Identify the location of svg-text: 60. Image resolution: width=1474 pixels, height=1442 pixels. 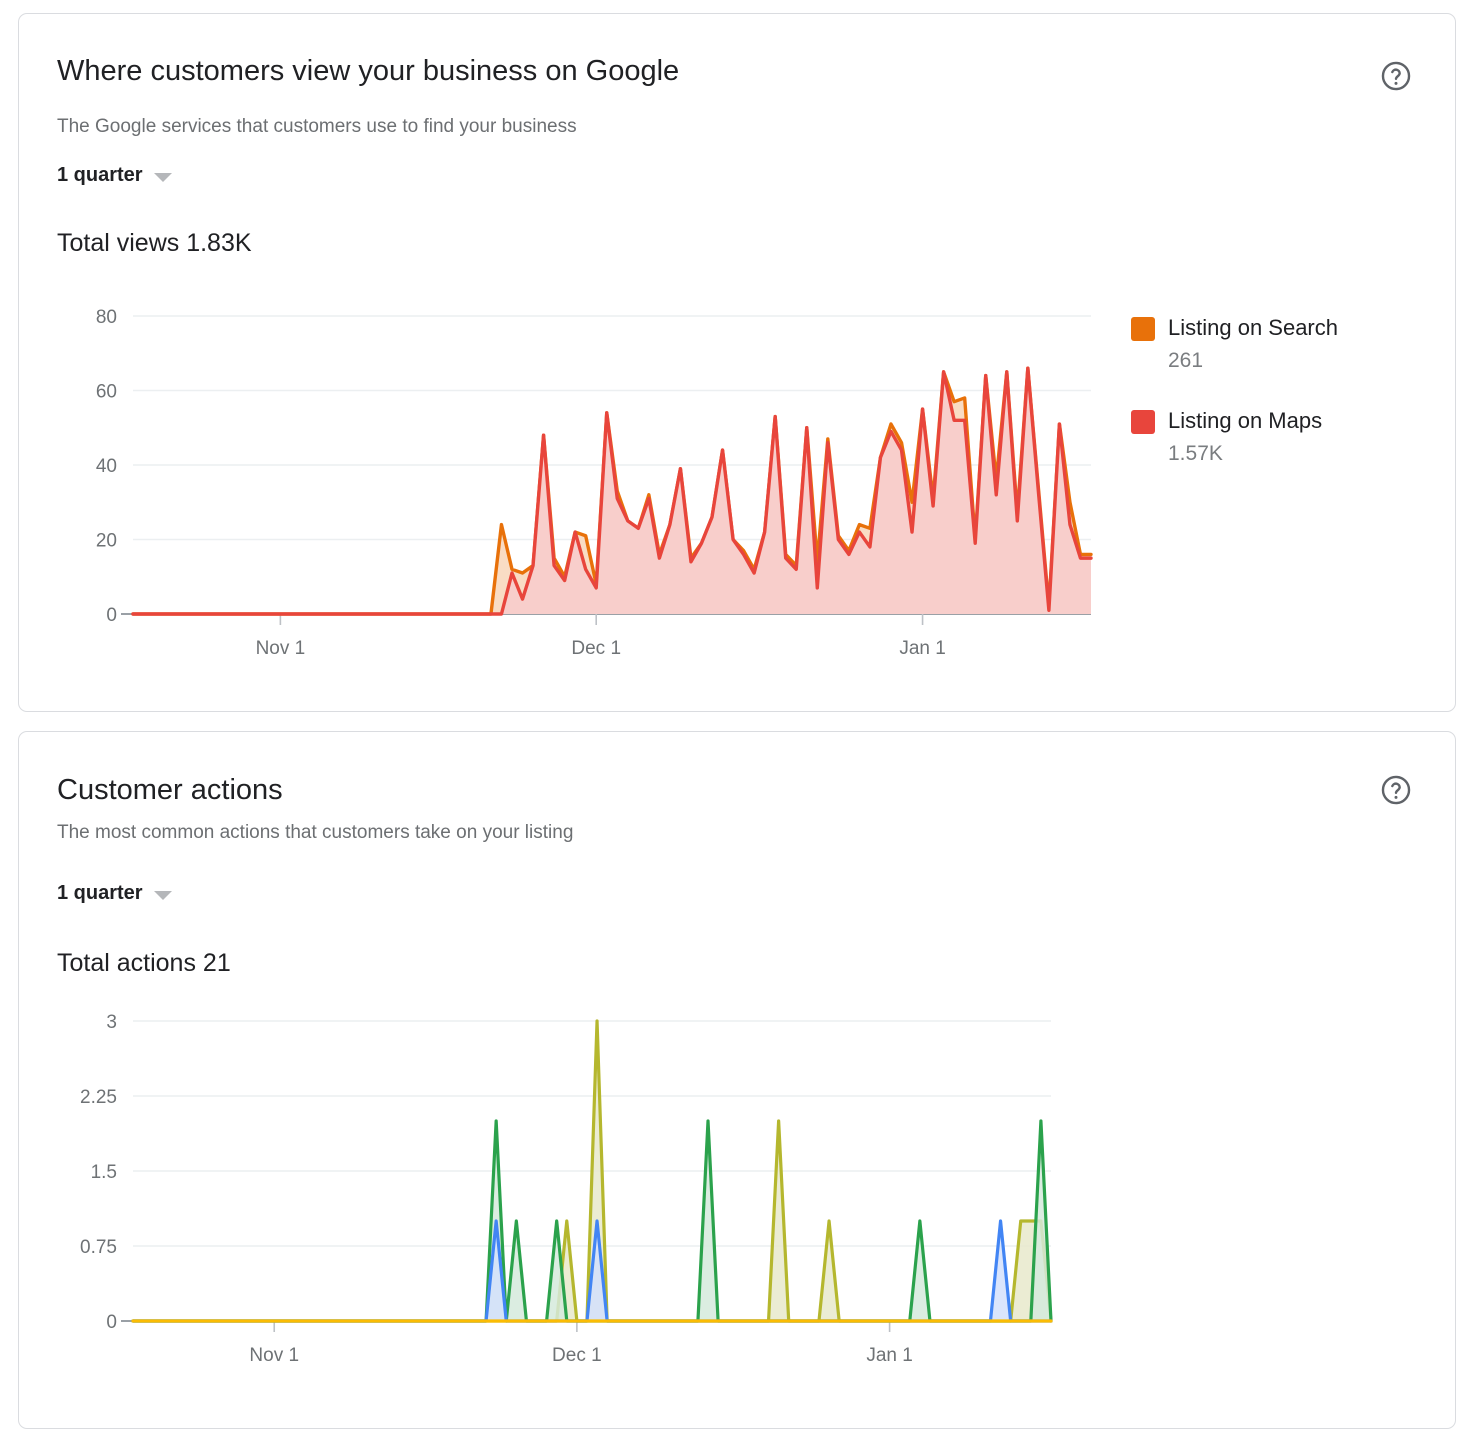
(106, 392).